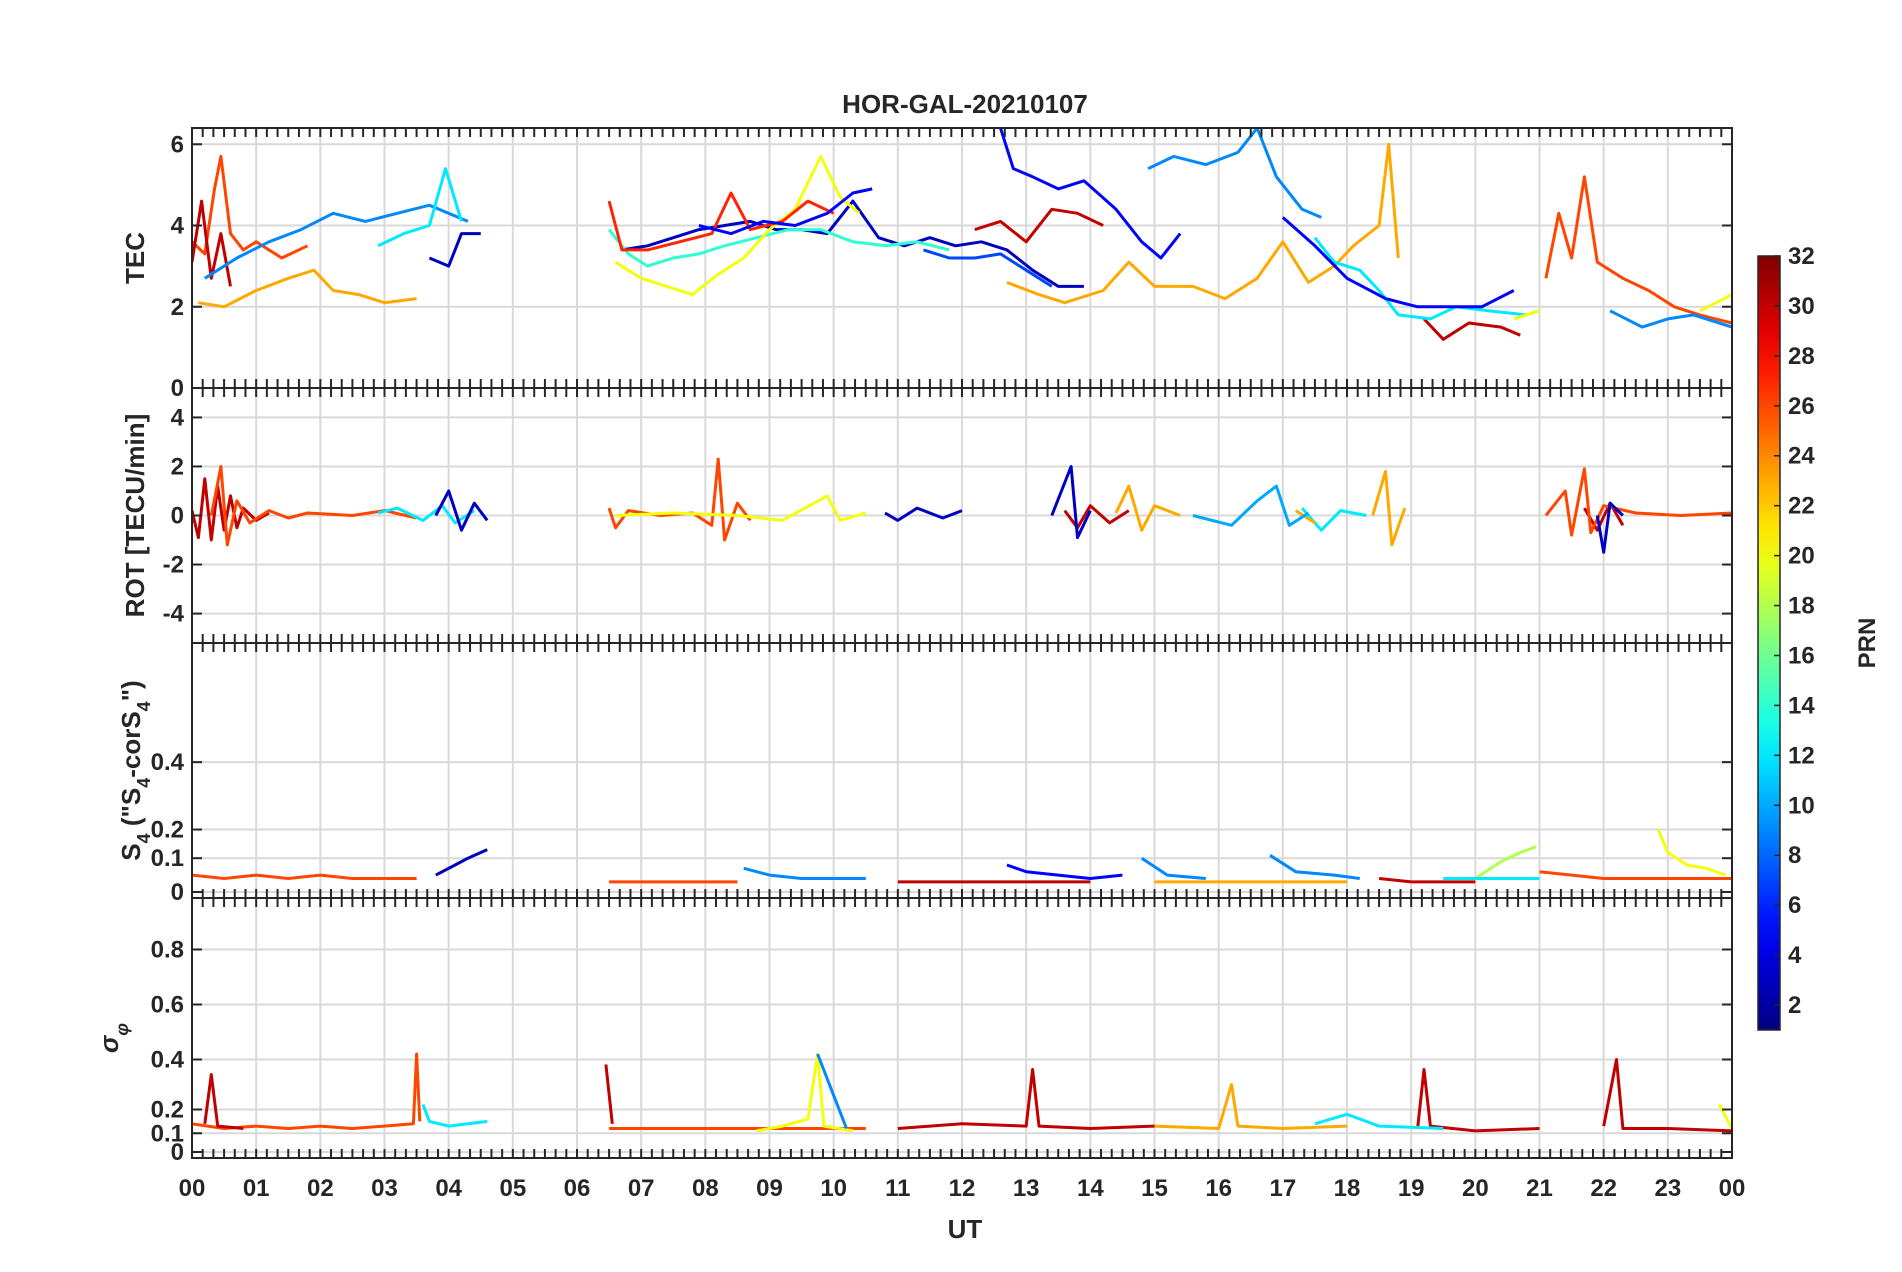 The height and width of the screenshot is (1272, 1902). I want to click on colorbar-tick-label: 10, so click(1801, 805).